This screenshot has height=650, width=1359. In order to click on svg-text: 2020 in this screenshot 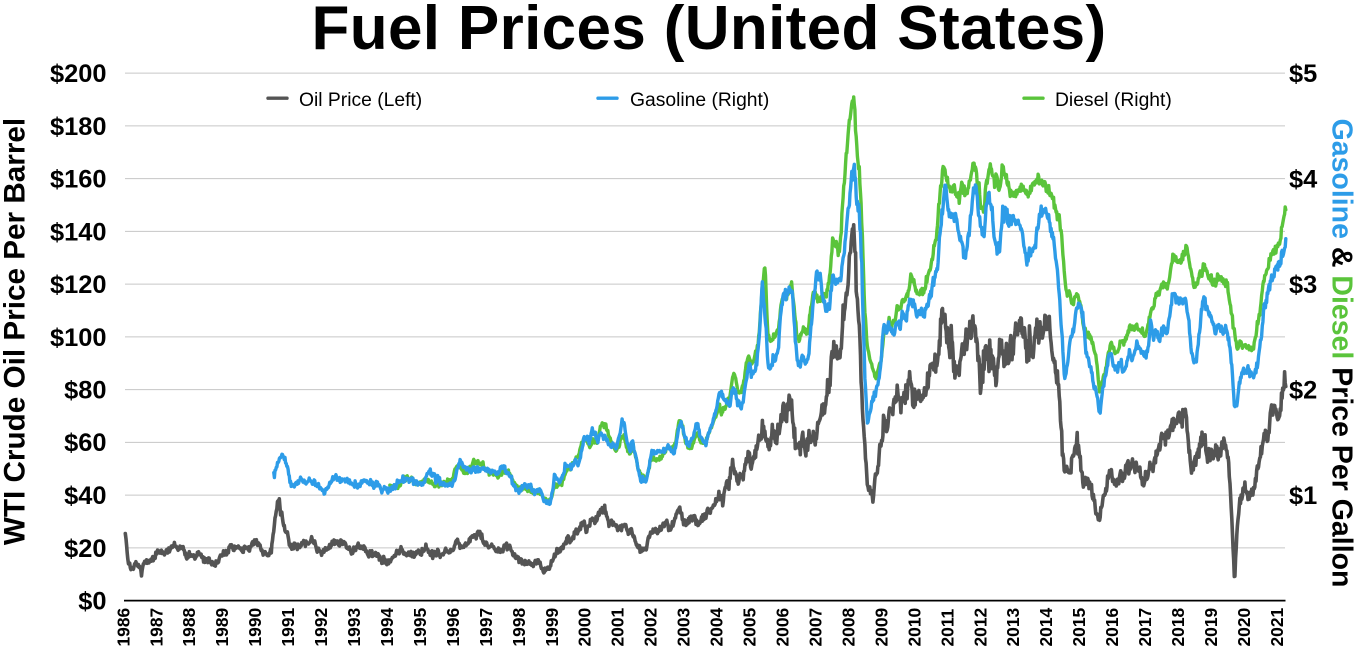, I will do `click(1244, 627)`.